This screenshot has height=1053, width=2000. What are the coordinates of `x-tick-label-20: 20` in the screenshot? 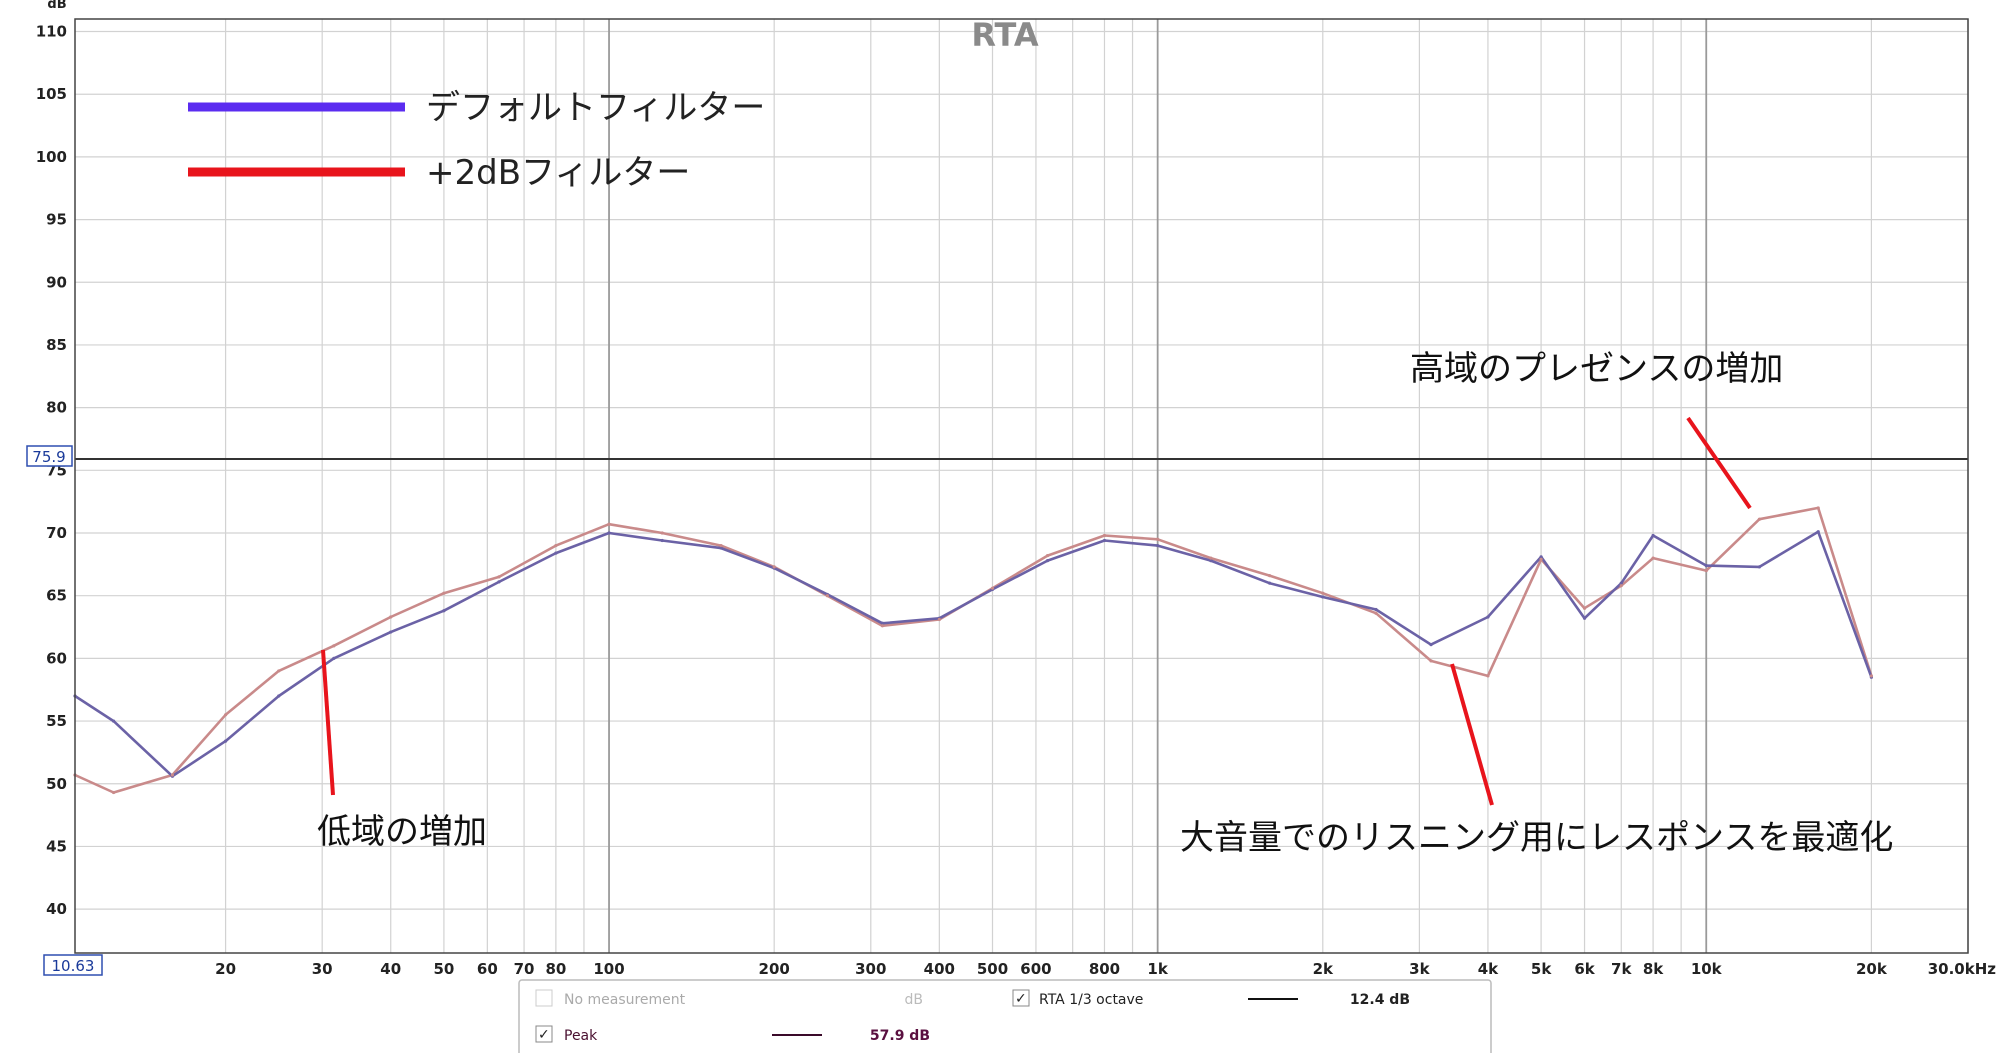 It's located at (225, 969).